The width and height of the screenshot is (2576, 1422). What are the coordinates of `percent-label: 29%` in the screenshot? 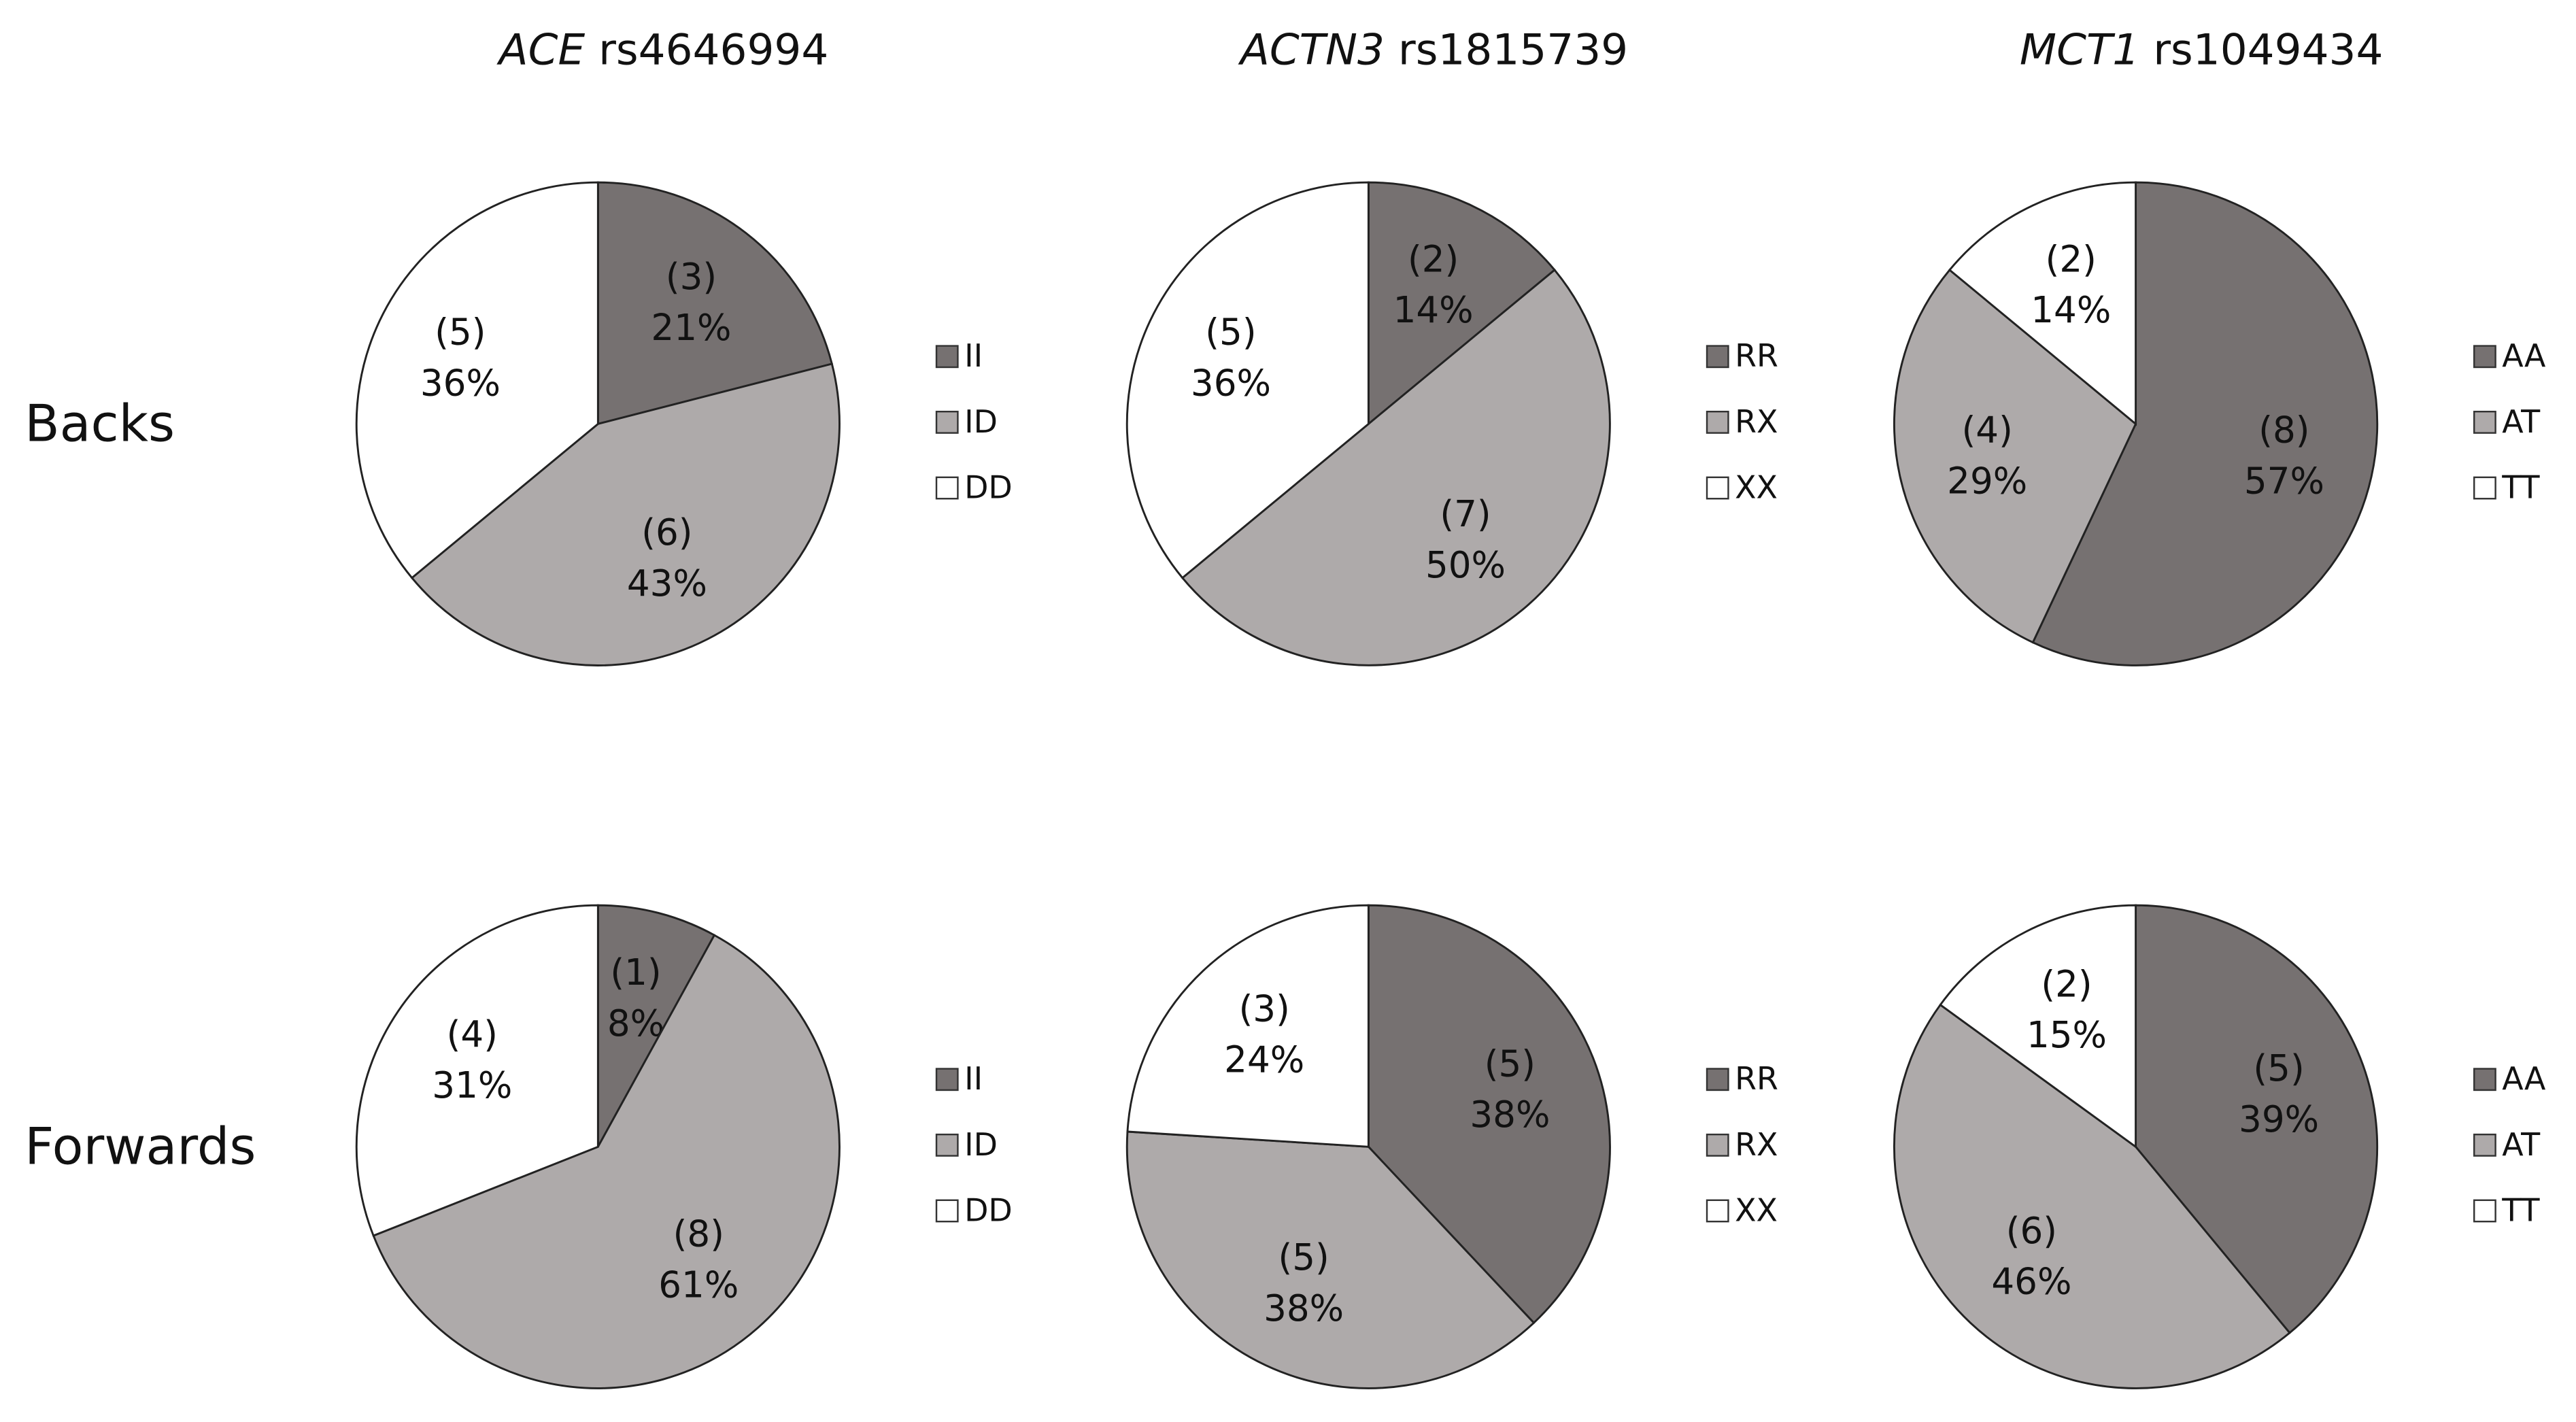 It's located at (1987, 481).